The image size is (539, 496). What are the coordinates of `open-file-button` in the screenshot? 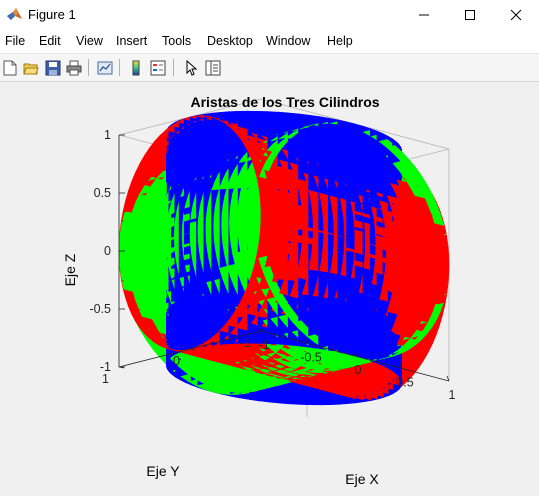 It's located at (30, 67).